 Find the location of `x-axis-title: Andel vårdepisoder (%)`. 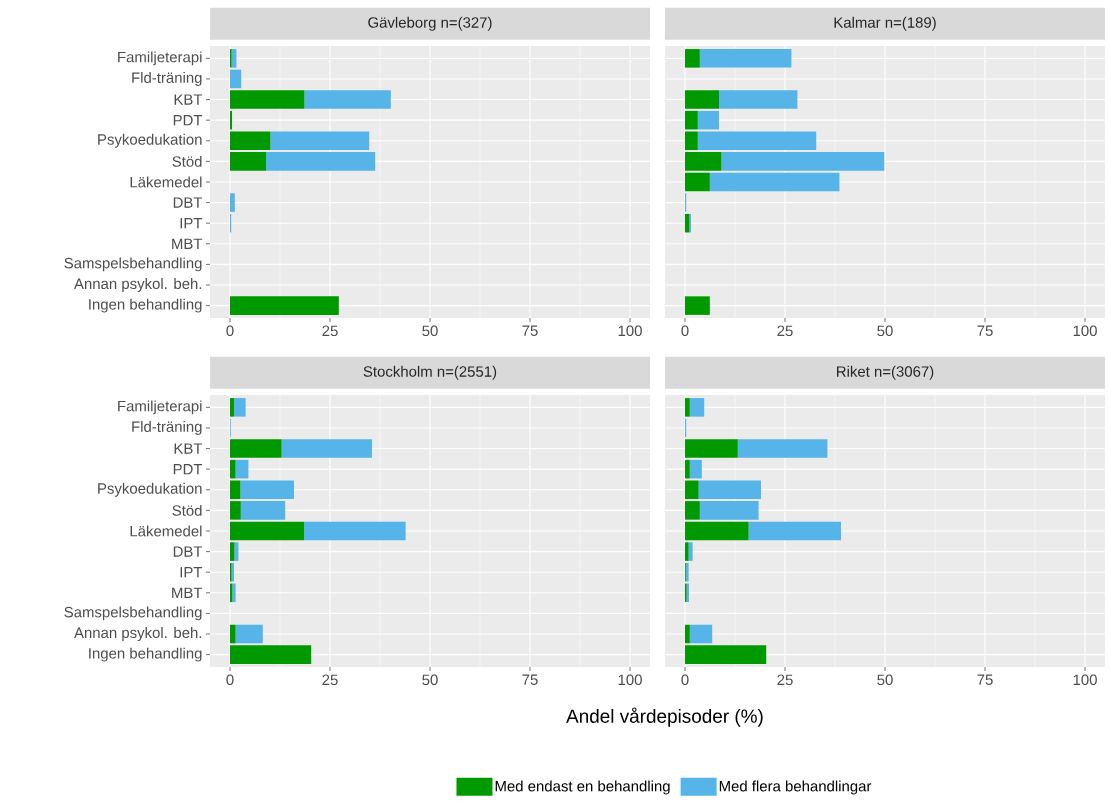

x-axis-title: Andel vårdepisoder (%) is located at coordinates (664, 717).